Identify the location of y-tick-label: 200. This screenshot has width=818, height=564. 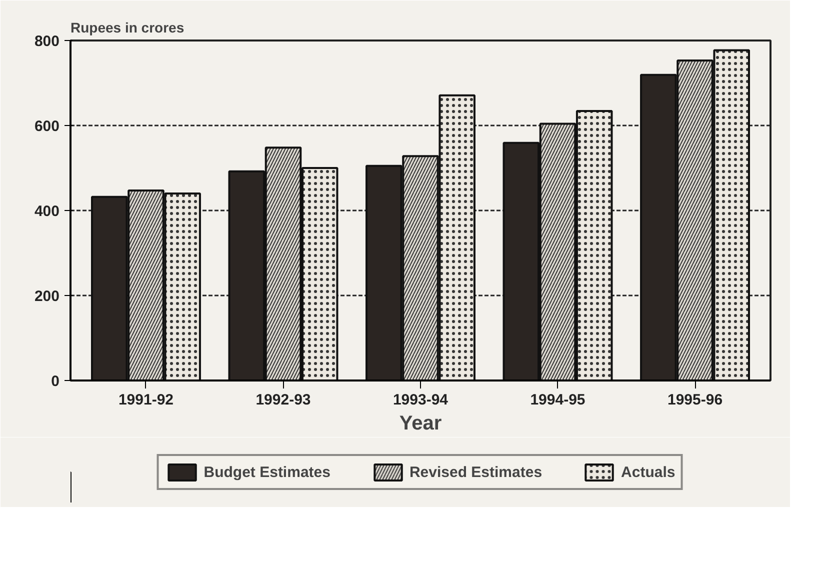
(47, 296).